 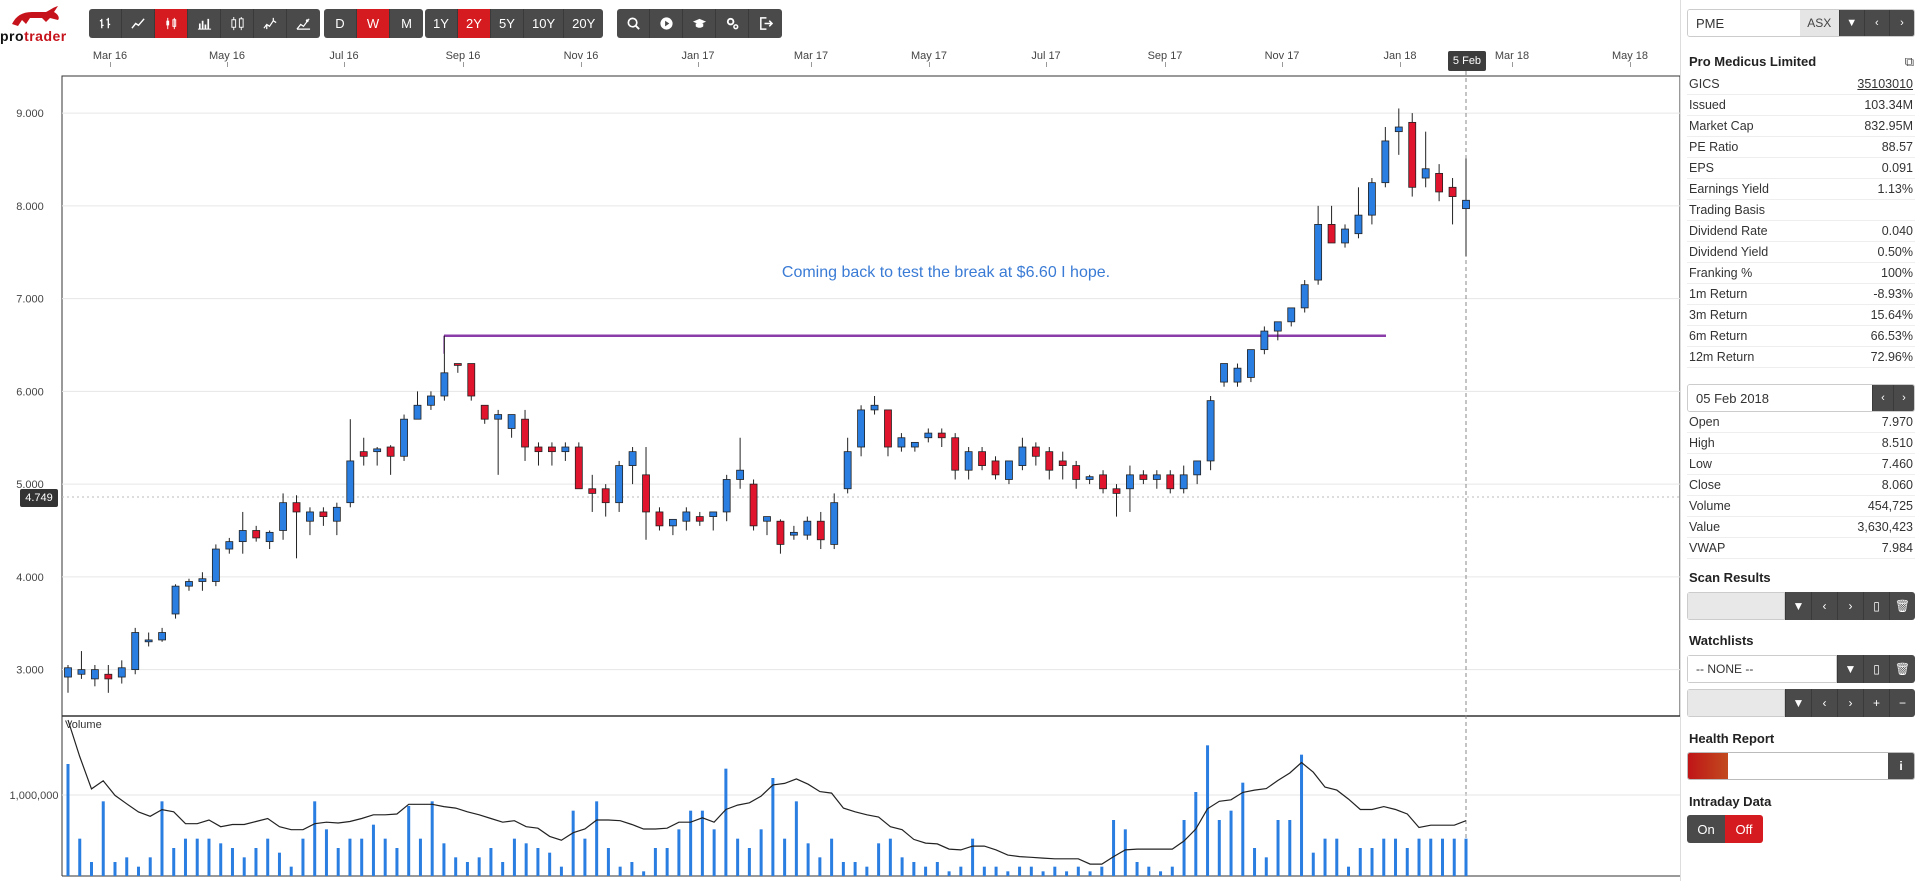 I want to click on range-2y-button: 2Y, so click(x=474, y=23).